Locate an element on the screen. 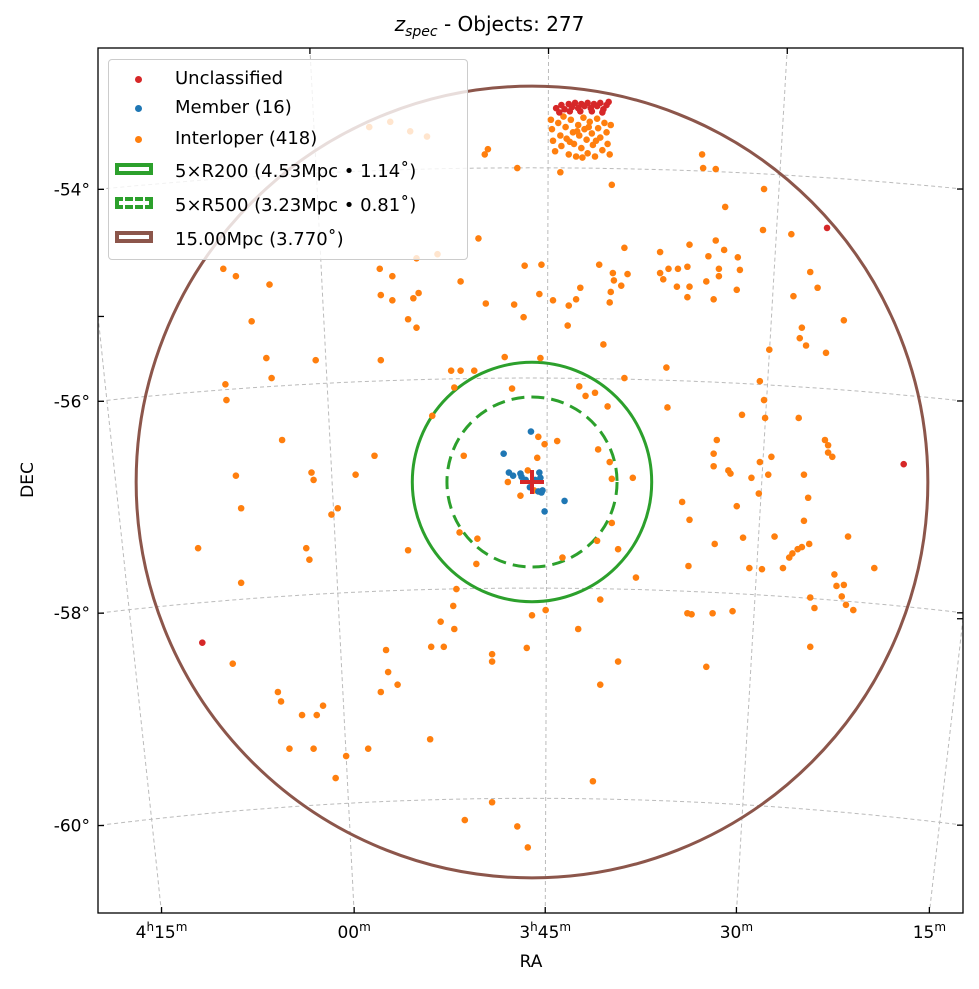 Image resolution: width=979 pixels, height=989 pixels. y-tick-label: -54° is located at coordinates (72, 190).